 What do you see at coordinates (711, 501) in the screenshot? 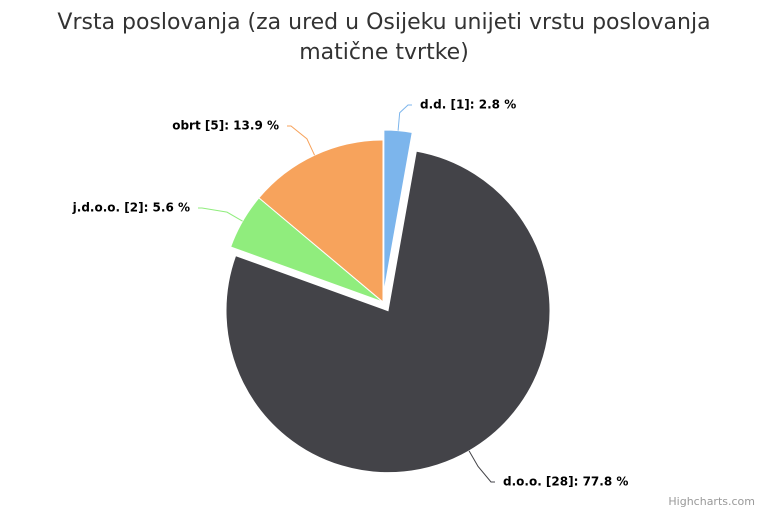
I see `credits: Highcharts.com` at bounding box center [711, 501].